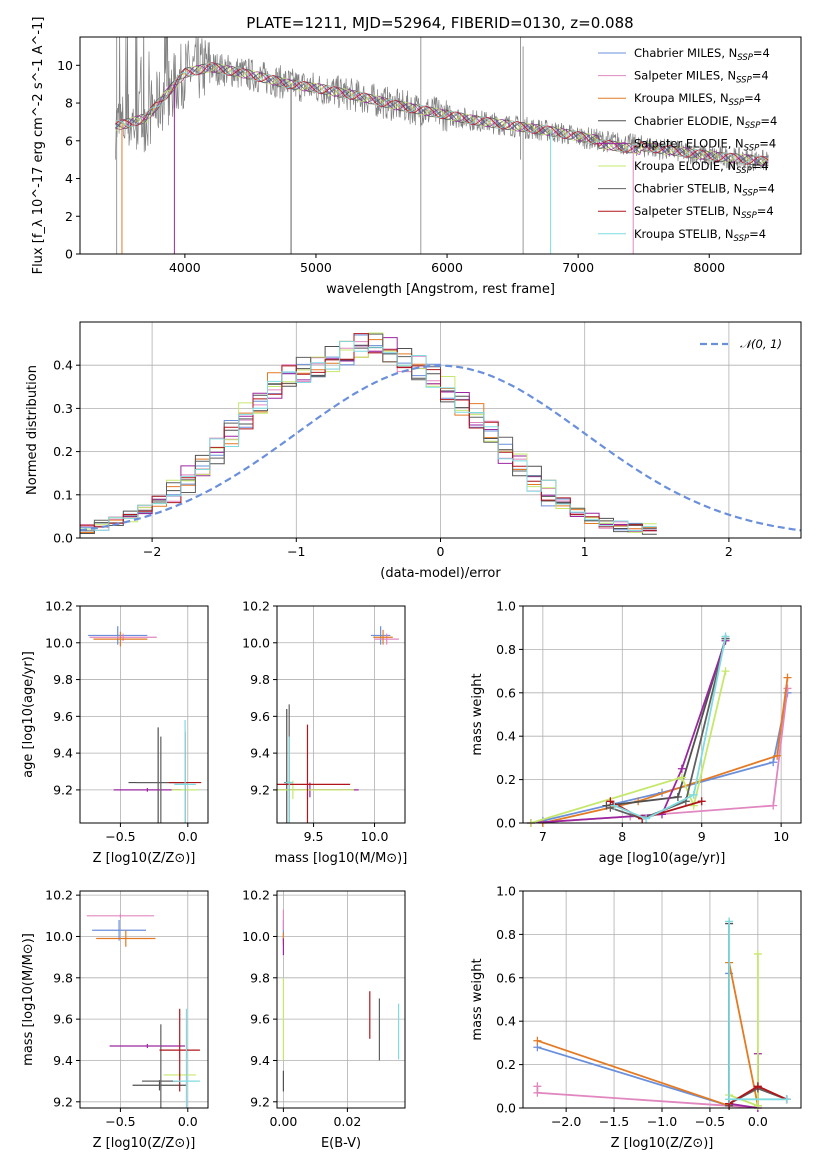 This screenshot has width=819, height=1170. Describe the element at coordinates (685, 53) in the screenshot. I see `legend-series-name: Chabrier MILES, N` at that location.